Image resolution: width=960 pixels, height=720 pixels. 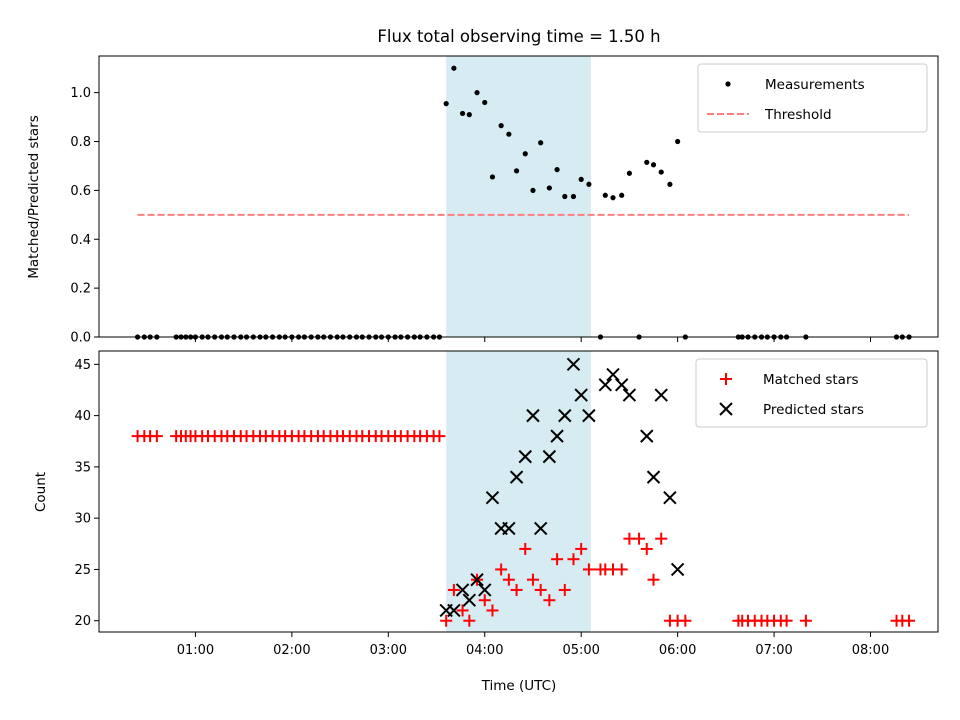 What do you see at coordinates (773, 650) in the screenshot?
I see `x-tick-label: 07:00` at bounding box center [773, 650].